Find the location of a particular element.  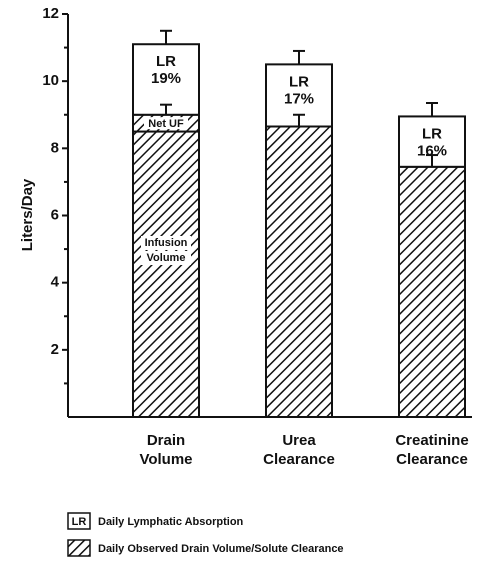

infusion-label: Volume is located at coordinates (166, 258).